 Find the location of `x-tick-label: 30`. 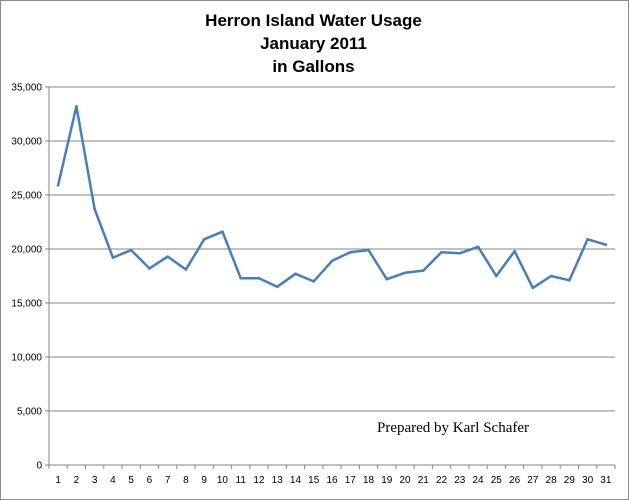

x-tick-label: 30 is located at coordinates (588, 480).